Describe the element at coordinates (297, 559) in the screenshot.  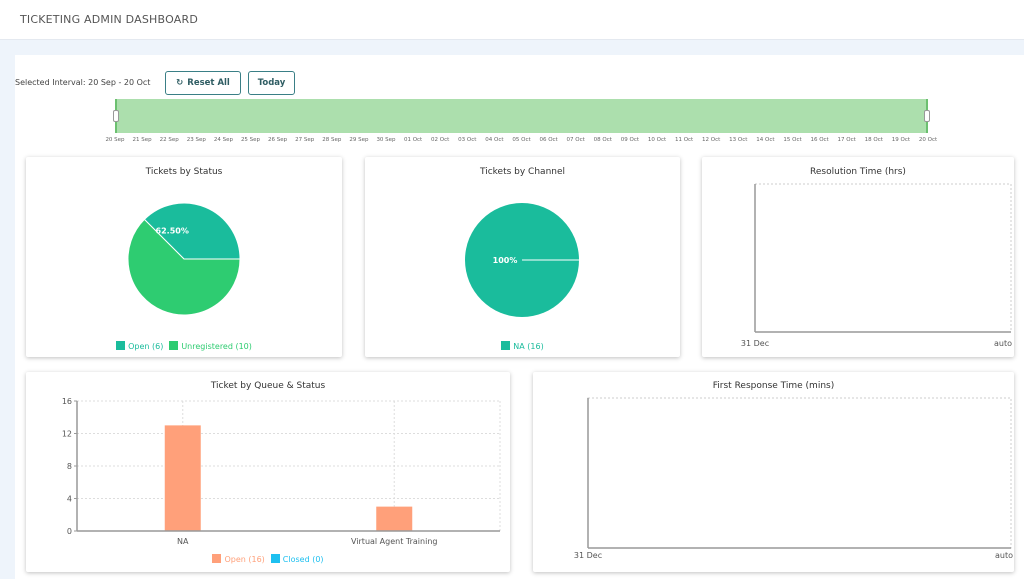
I see `legend-closed: Closed (0)` at that location.